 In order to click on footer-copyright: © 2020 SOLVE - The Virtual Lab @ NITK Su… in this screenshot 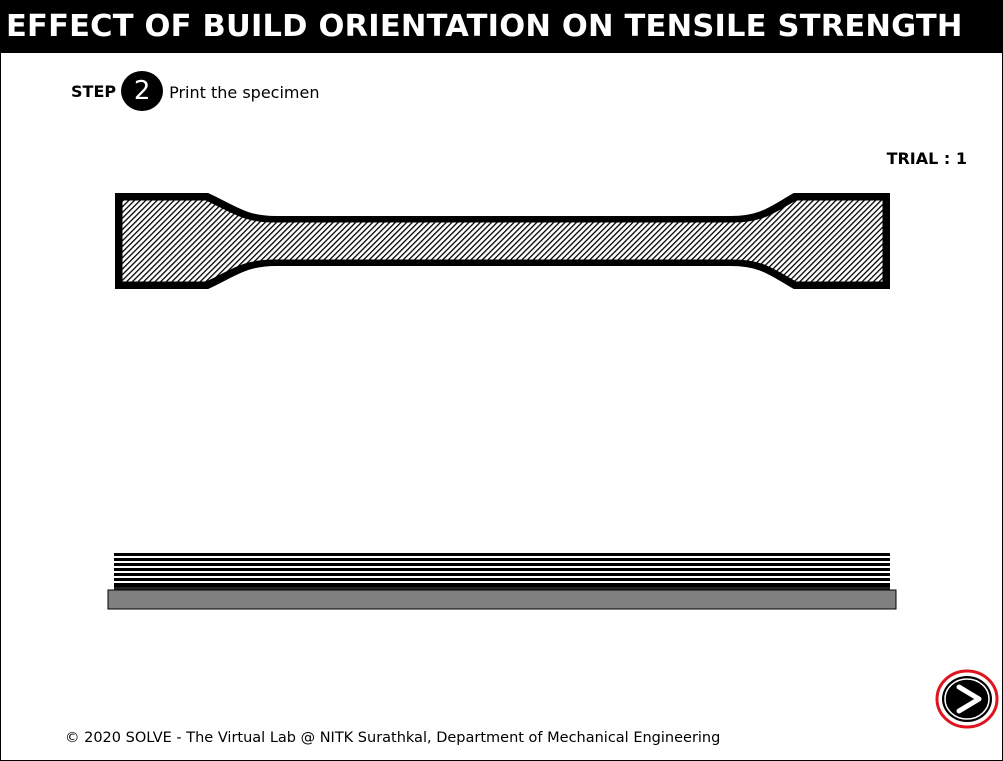, I will do `click(393, 738)`.